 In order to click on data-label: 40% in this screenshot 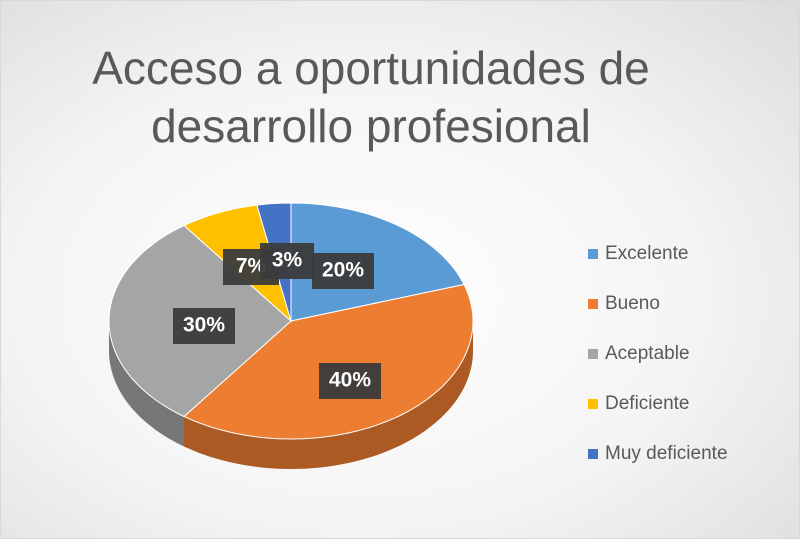, I will do `click(350, 380)`.